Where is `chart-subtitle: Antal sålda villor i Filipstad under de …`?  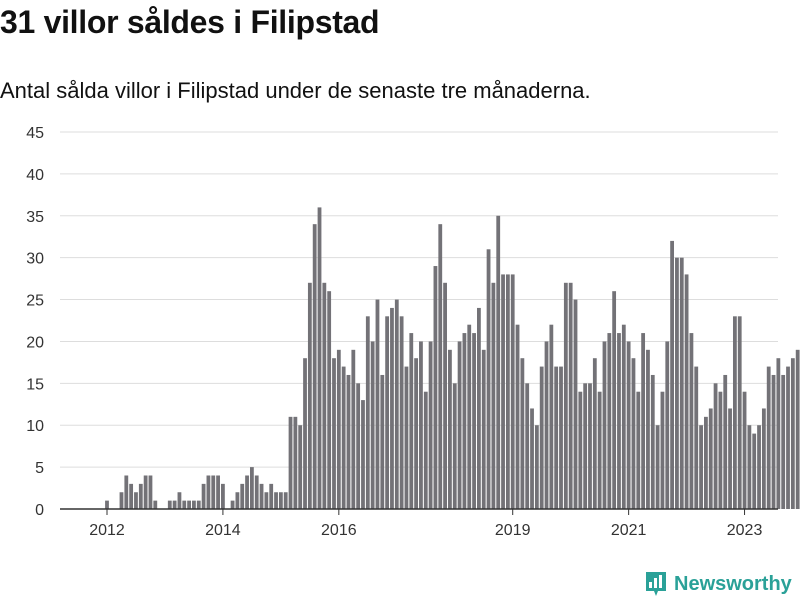
chart-subtitle: Antal sålda villor i Filipstad under de … is located at coordinates (295, 90).